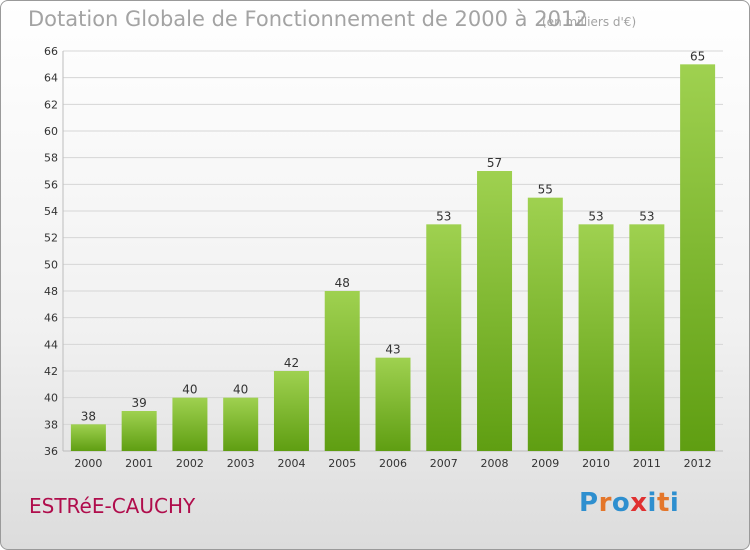 The height and width of the screenshot is (550, 750). I want to click on bar-2012, so click(698, 258).